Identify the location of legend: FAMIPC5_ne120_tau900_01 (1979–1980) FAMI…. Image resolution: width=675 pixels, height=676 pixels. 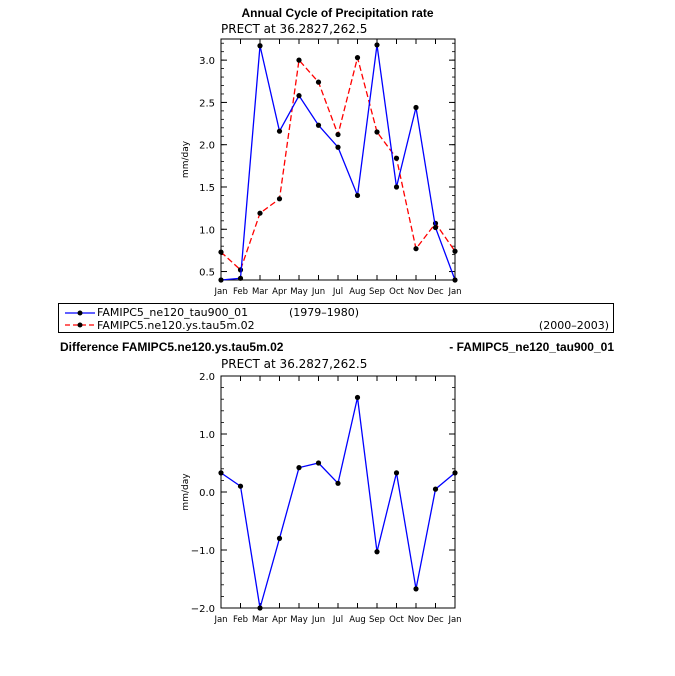
(336, 318).